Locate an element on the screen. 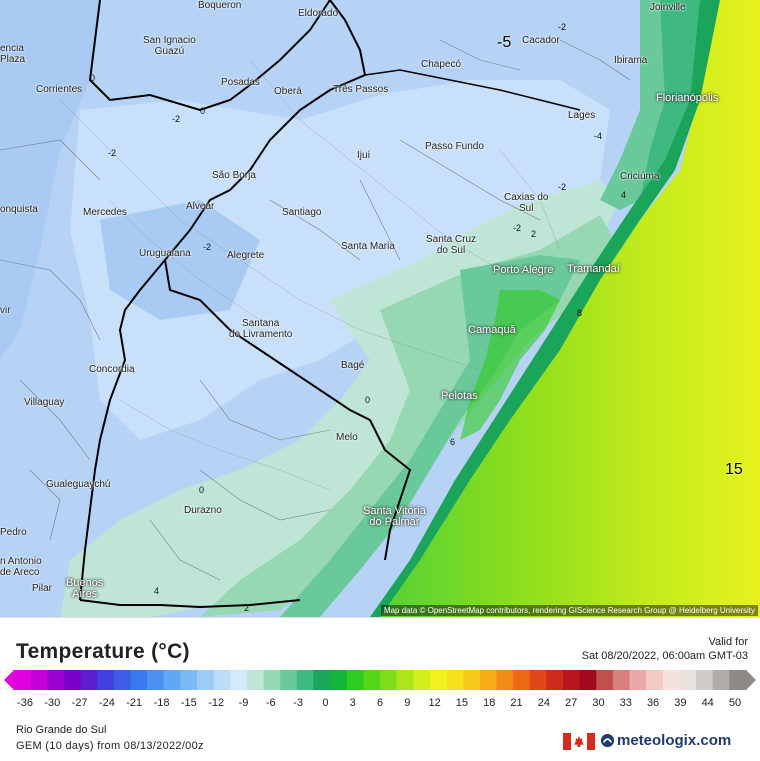  city-label: Caxias do Sul is located at coordinates (526, 203).